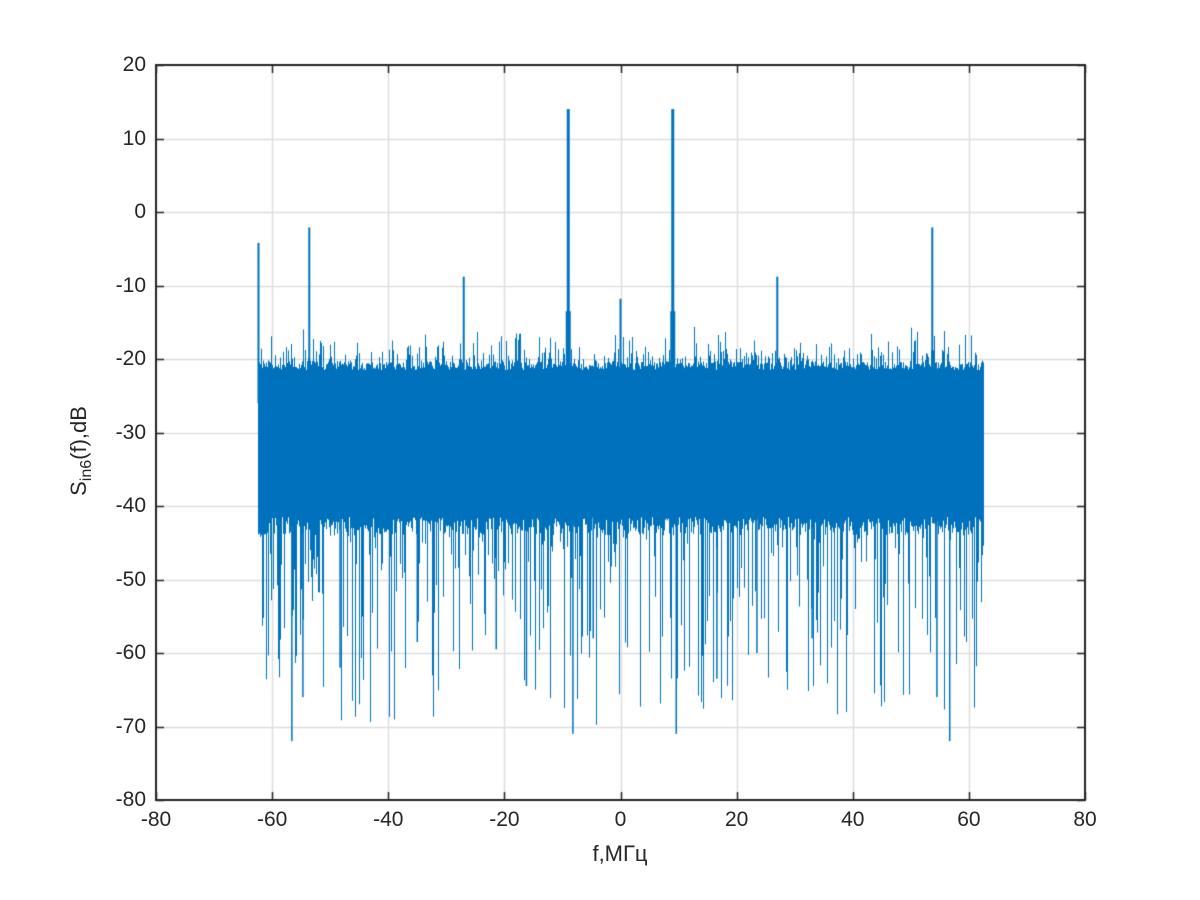  What do you see at coordinates (130, 799) in the screenshot?
I see `y-tick-label: -80` at bounding box center [130, 799].